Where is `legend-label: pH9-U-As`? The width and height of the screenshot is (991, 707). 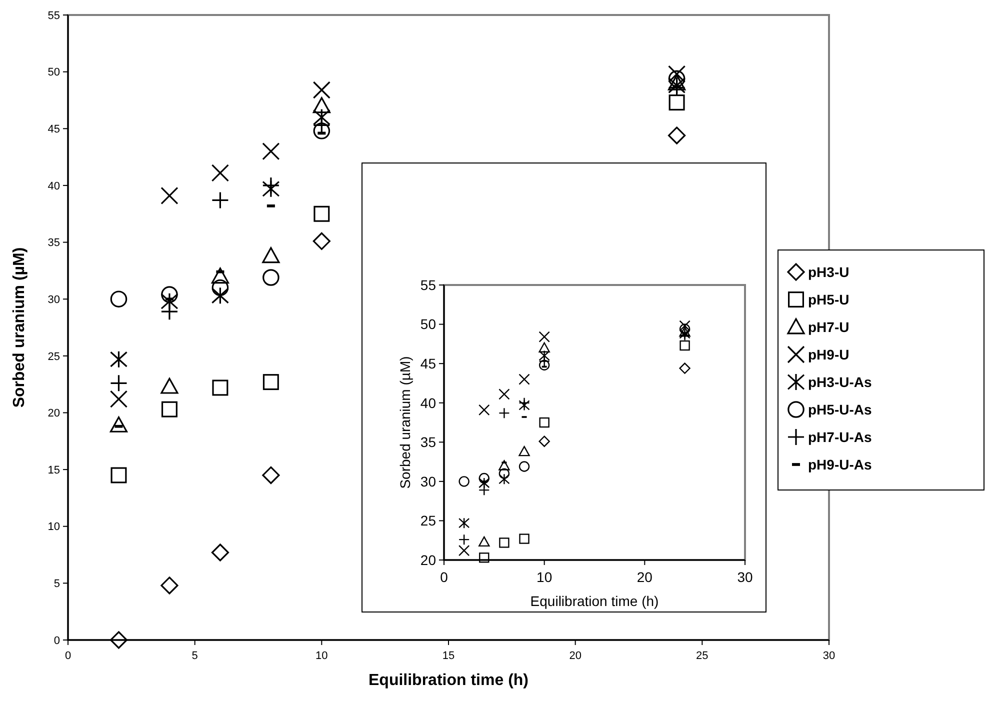 legend-label: pH9-U-As is located at coordinates (840, 464).